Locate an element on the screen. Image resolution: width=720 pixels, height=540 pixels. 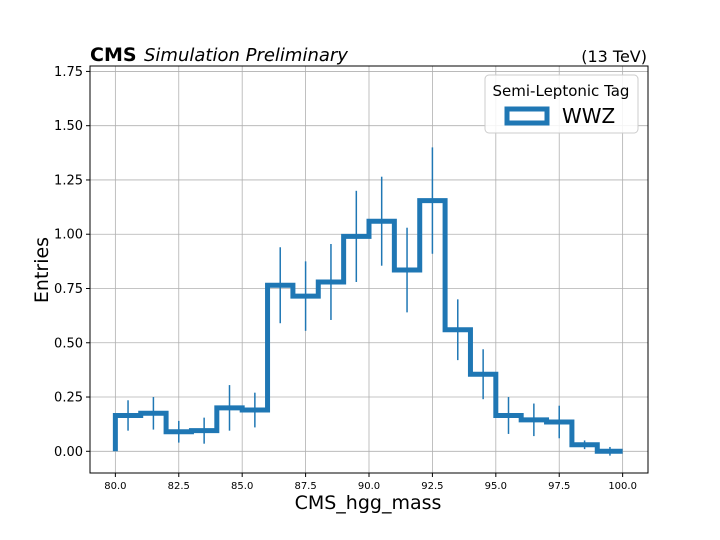
legend: Semi-Leptonic Tag WWZ is located at coordinates (561, 104).